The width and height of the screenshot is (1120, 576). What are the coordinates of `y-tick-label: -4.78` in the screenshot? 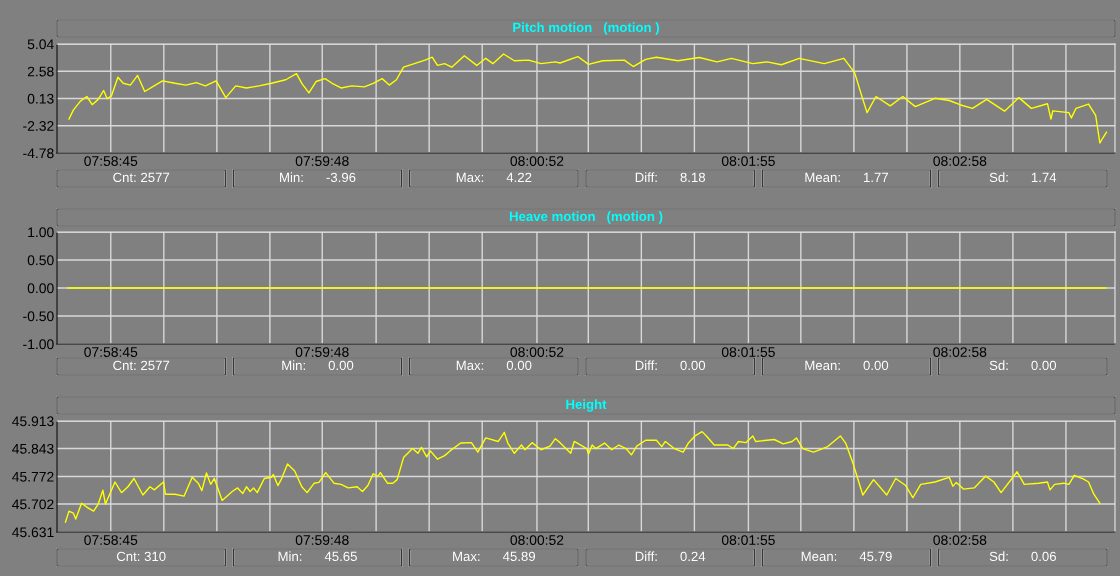 It's located at (38, 153).